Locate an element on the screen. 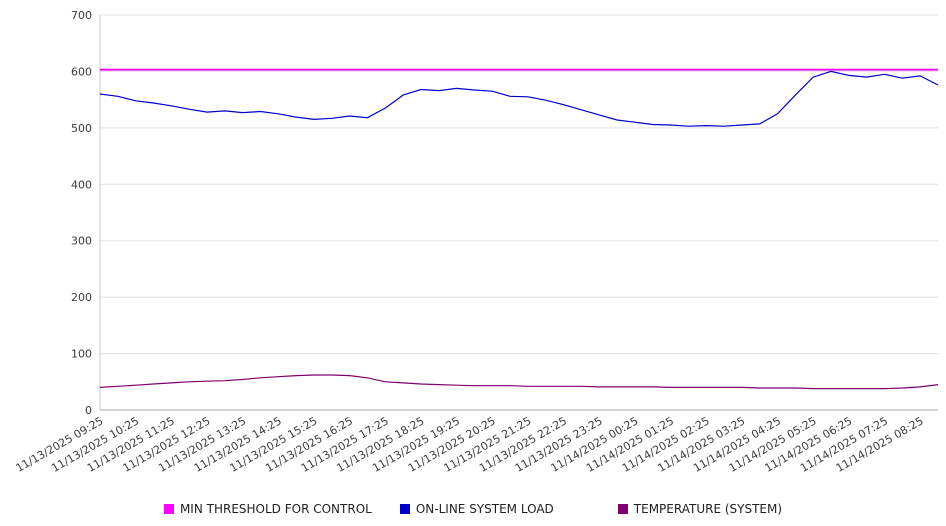  y-tick-label: 100 is located at coordinates (81, 354).